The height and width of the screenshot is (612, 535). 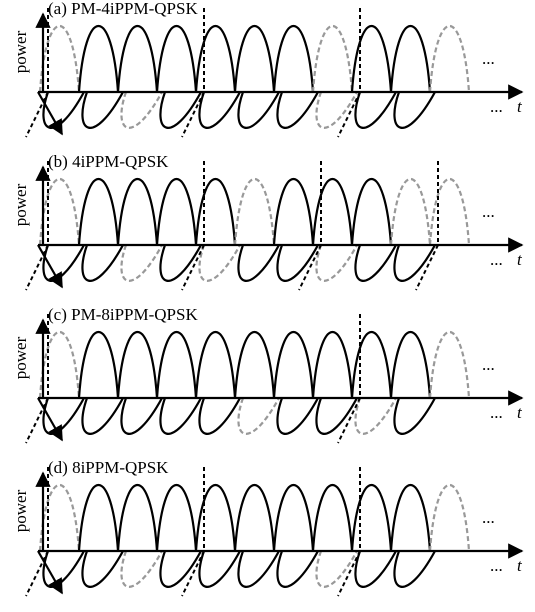 What do you see at coordinates (123, 314) in the screenshot?
I see `panel-title: (c) PM-8iPPM-QPSK` at bounding box center [123, 314].